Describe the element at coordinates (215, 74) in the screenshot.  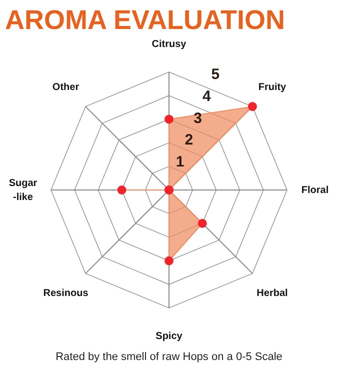
I see `y-tick-label: 5` at that location.